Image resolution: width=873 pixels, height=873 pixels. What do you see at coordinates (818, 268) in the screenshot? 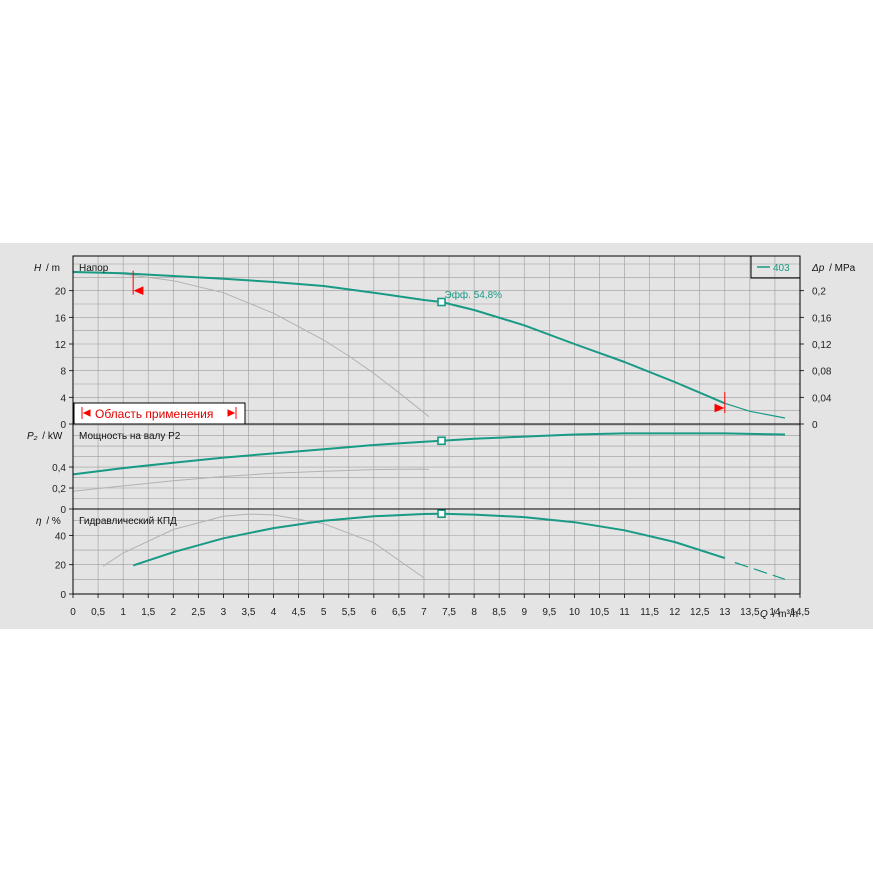
I see `pressure-axis-symbol: Δp` at bounding box center [818, 268].